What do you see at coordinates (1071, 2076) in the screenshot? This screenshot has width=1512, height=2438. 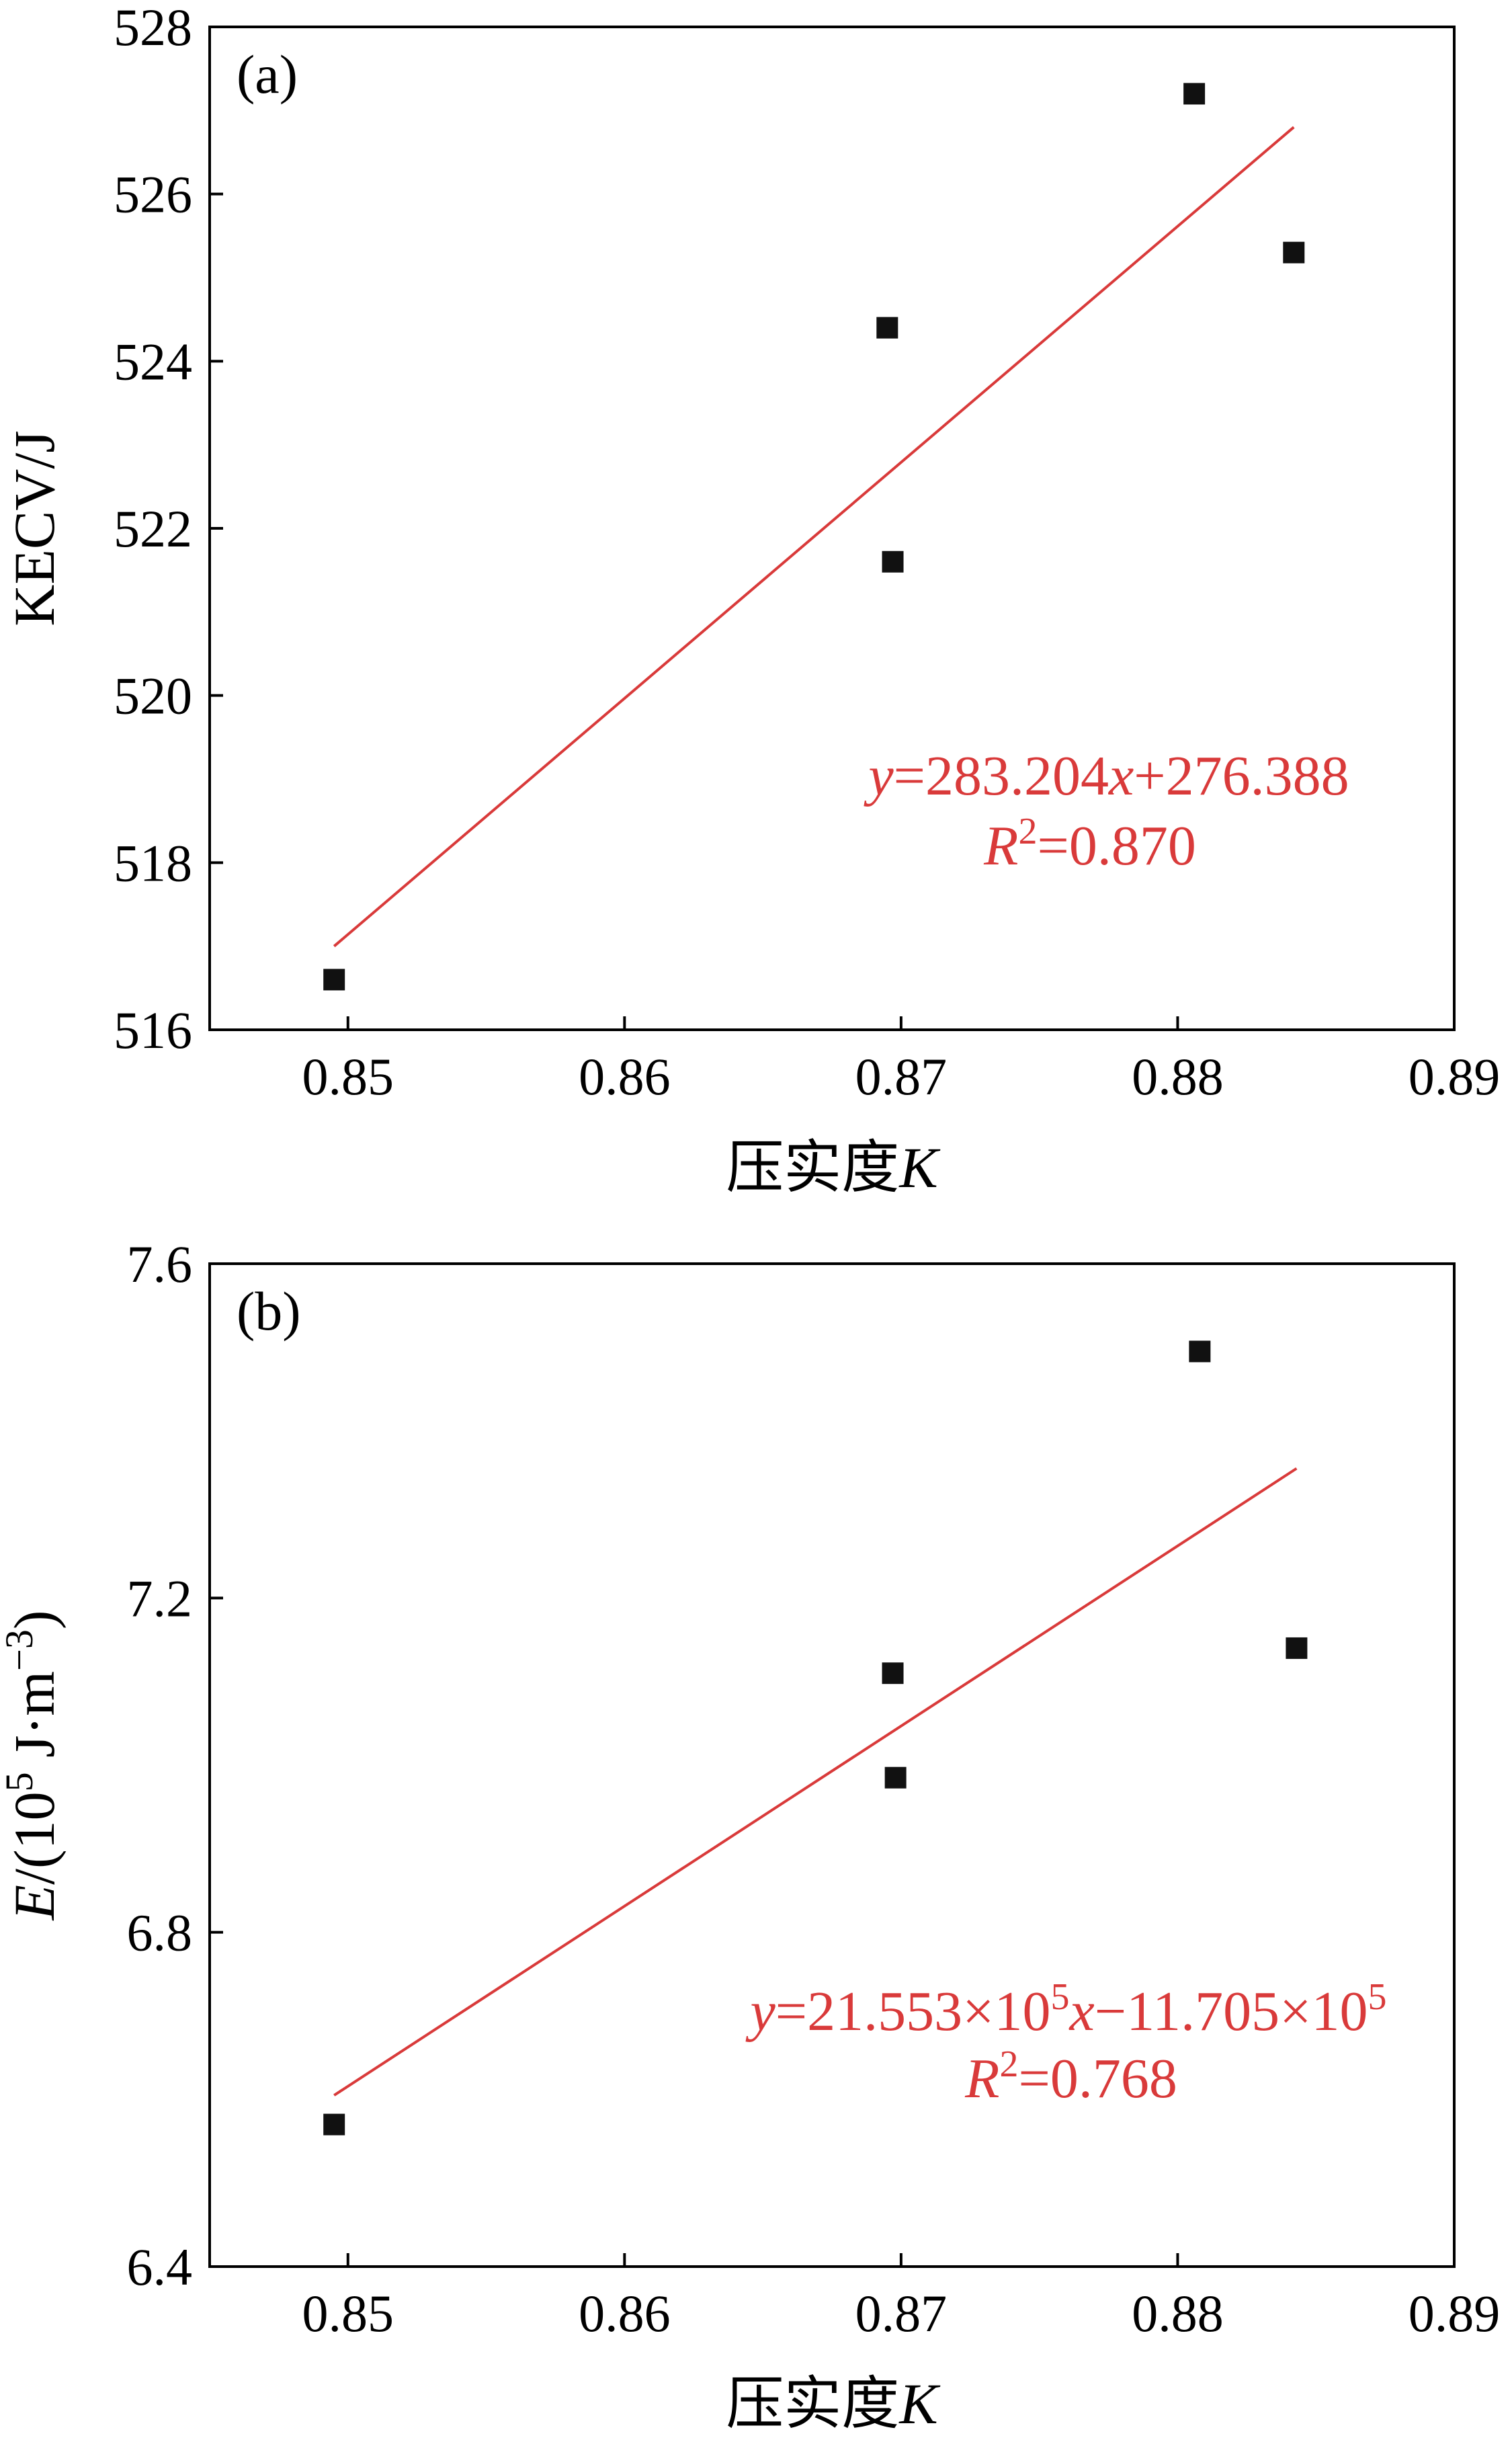 I see `r-squared-b: R2=0.768` at bounding box center [1071, 2076].